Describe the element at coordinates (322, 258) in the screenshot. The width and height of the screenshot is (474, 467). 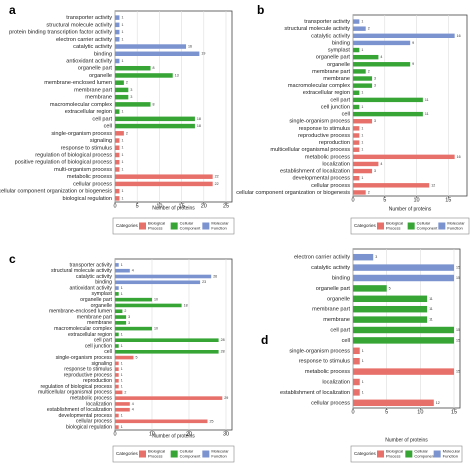
I see `category-label: electron carrier activity` at that location.